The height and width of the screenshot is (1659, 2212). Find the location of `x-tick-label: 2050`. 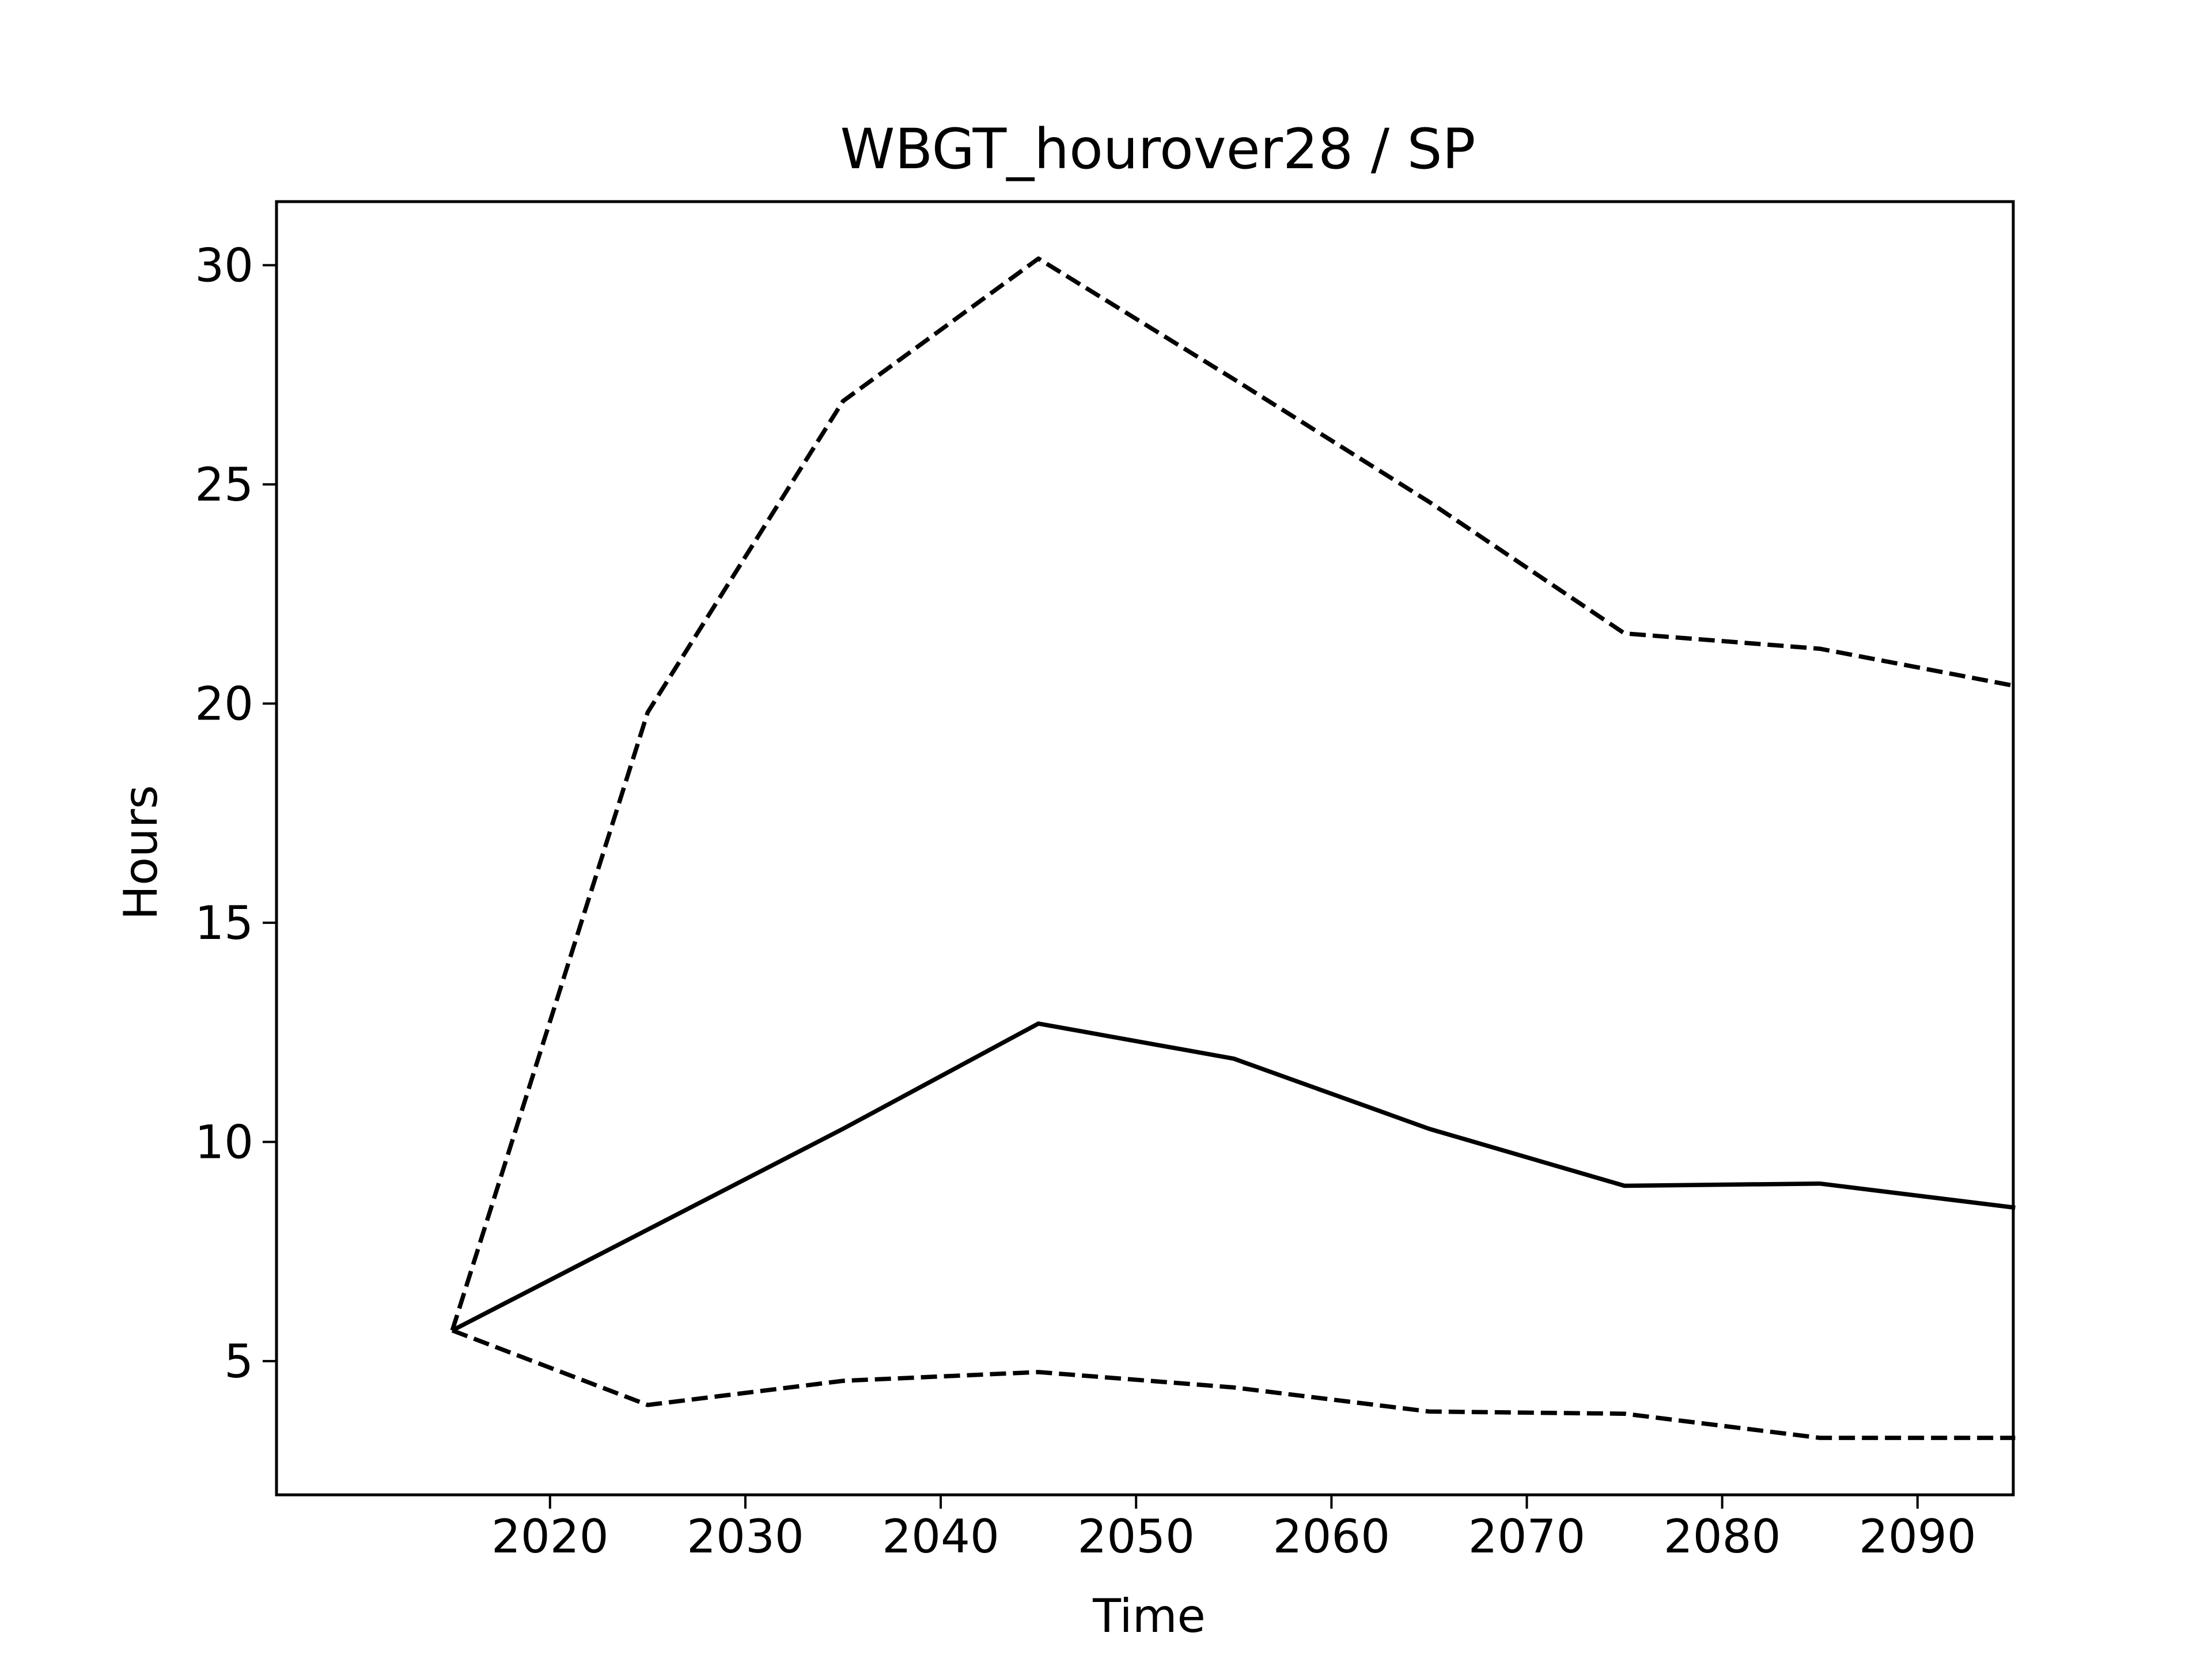

x-tick-label: 2050 is located at coordinates (1136, 1536).